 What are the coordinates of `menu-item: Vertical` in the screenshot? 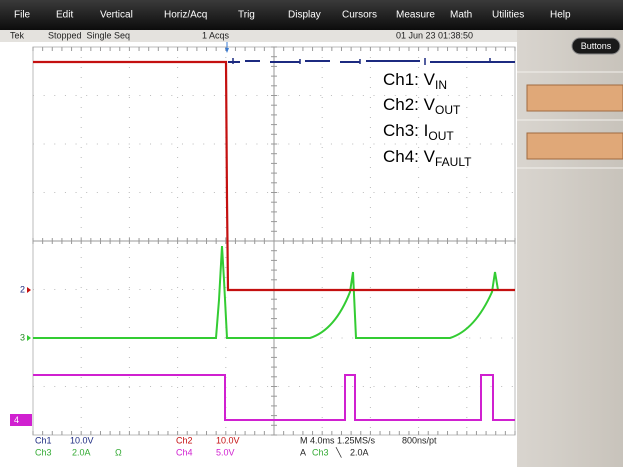 It's located at (116, 15).